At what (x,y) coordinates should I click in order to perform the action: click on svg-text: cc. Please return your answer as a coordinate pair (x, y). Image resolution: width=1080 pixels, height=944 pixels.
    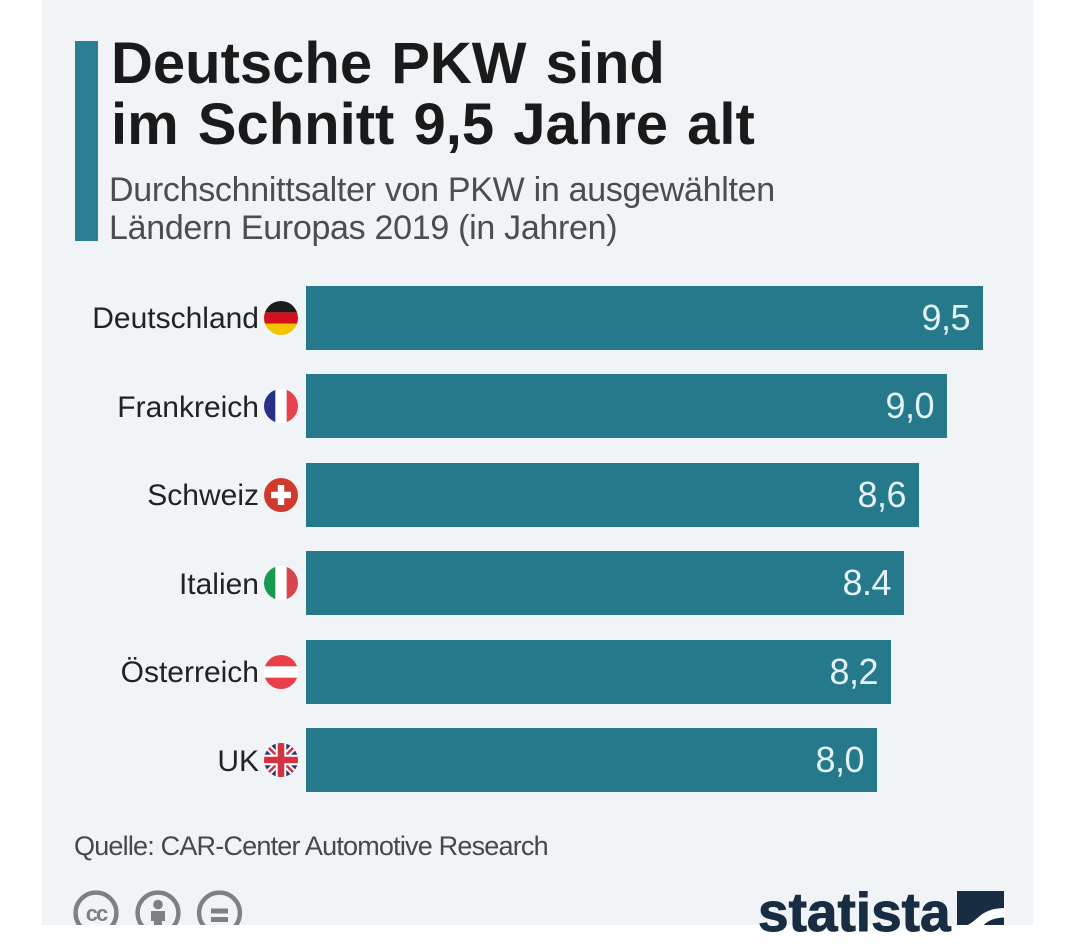
    Looking at the image, I should click on (97, 913).